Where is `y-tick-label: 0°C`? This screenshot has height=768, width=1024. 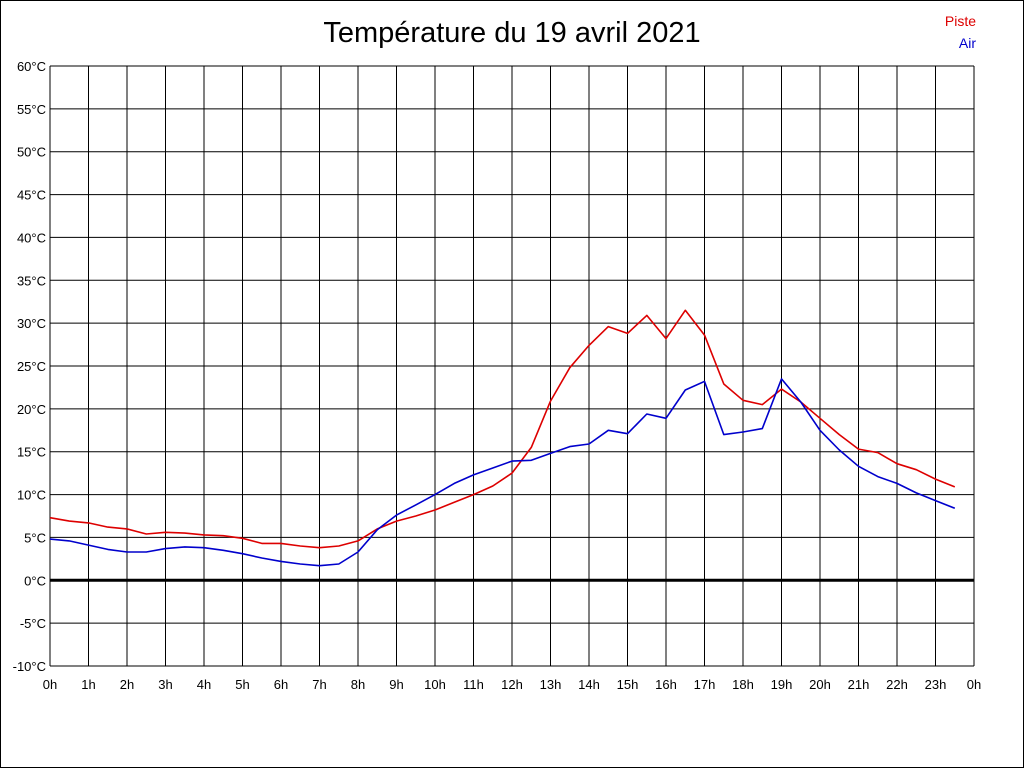
y-tick-label: 0°C is located at coordinates (35, 580).